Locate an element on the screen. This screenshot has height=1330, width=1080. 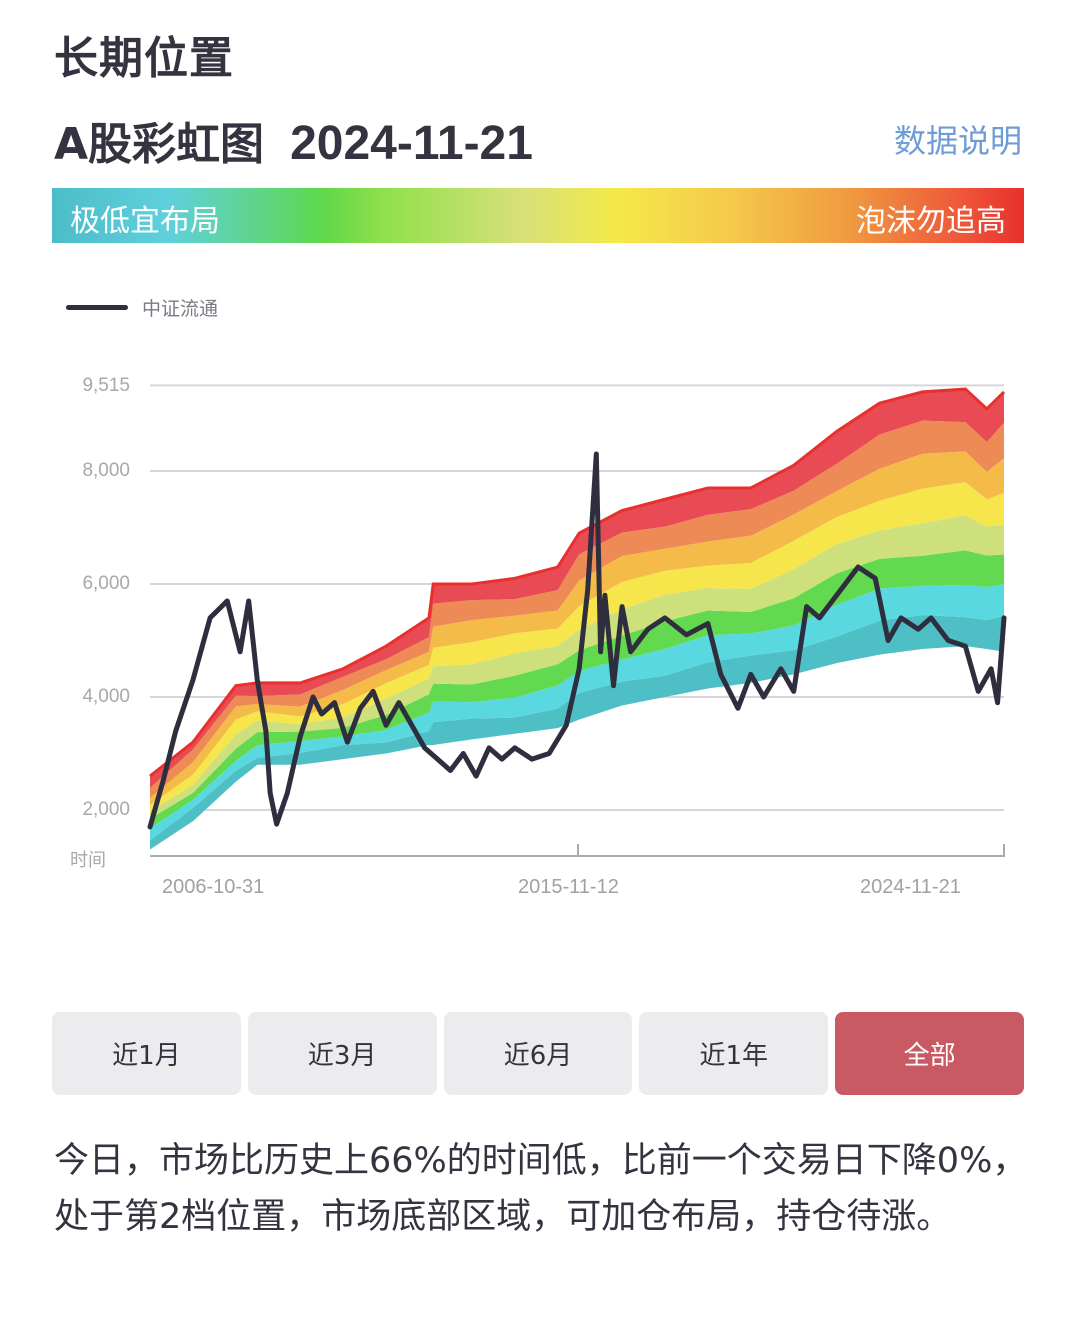
y-tick-label: 2,000 is located at coordinates (106, 809).